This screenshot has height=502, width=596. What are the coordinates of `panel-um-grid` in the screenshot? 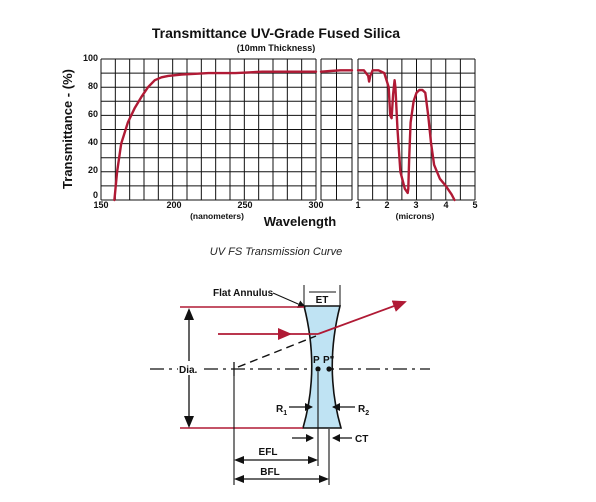 It's located at (416, 129).